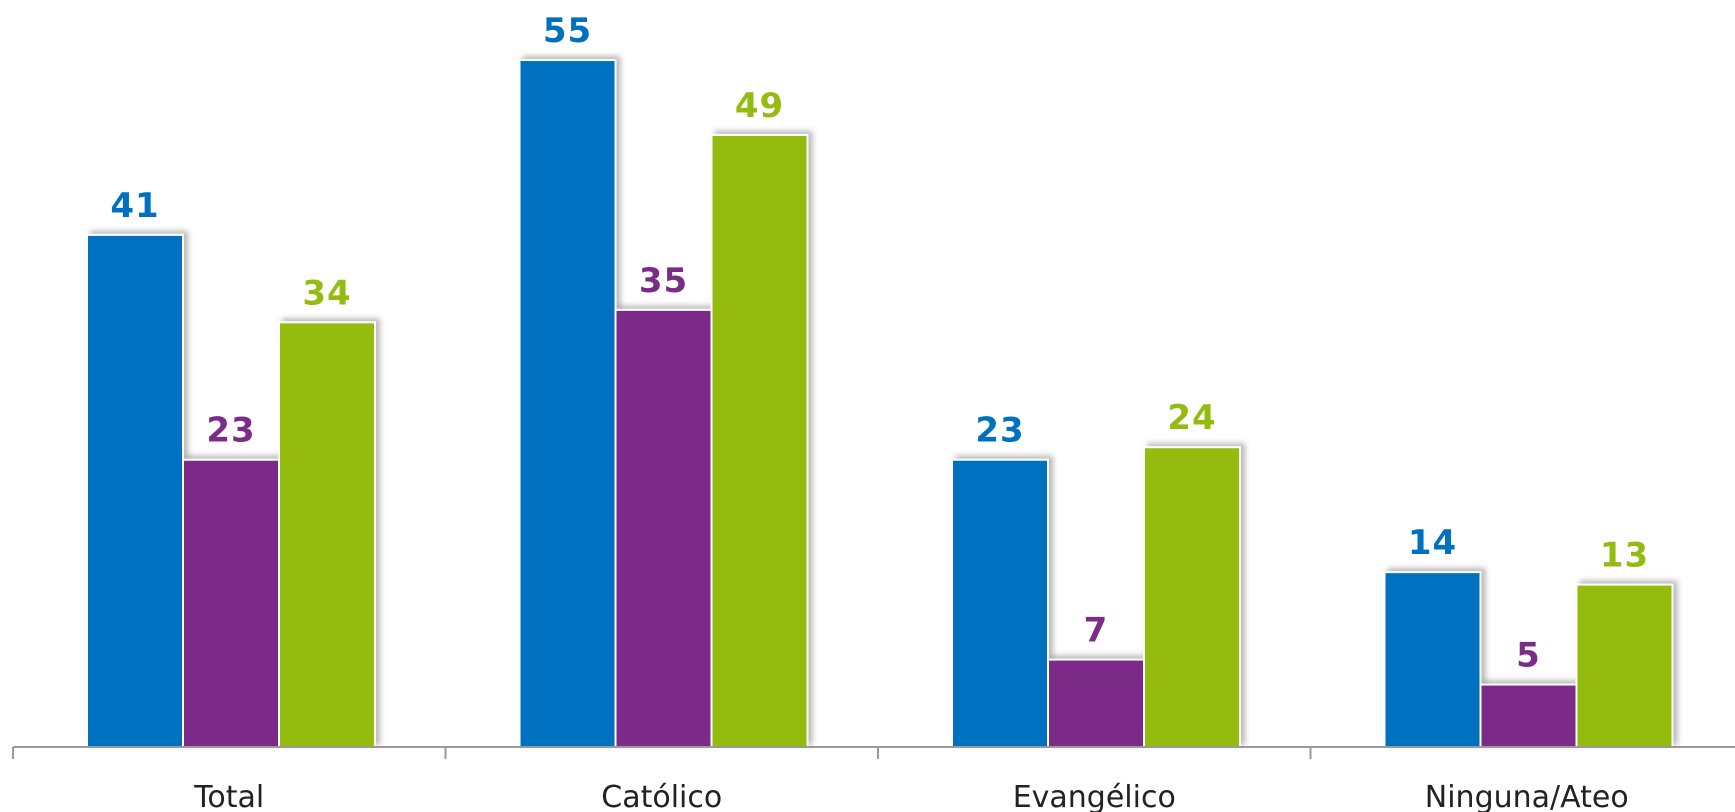  What do you see at coordinates (873, 779) in the screenshot?
I see `x-axis: Total Católico Evangélico Ninguna/Ateo` at bounding box center [873, 779].